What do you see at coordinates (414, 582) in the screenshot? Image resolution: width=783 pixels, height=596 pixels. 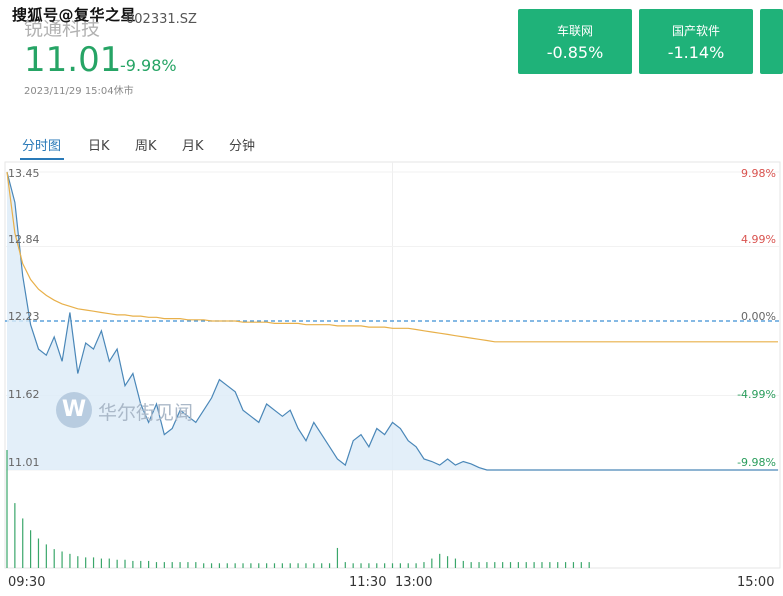 I see `x-tick-label: 13:00` at bounding box center [414, 582].